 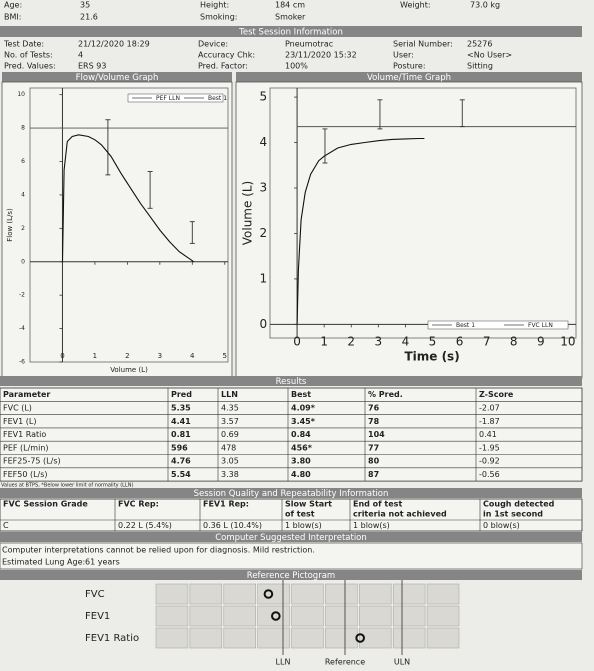 What do you see at coordinates (230, 474) in the screenshot?
I see `table-cell: 3.38` at bounding box center [230, 474].